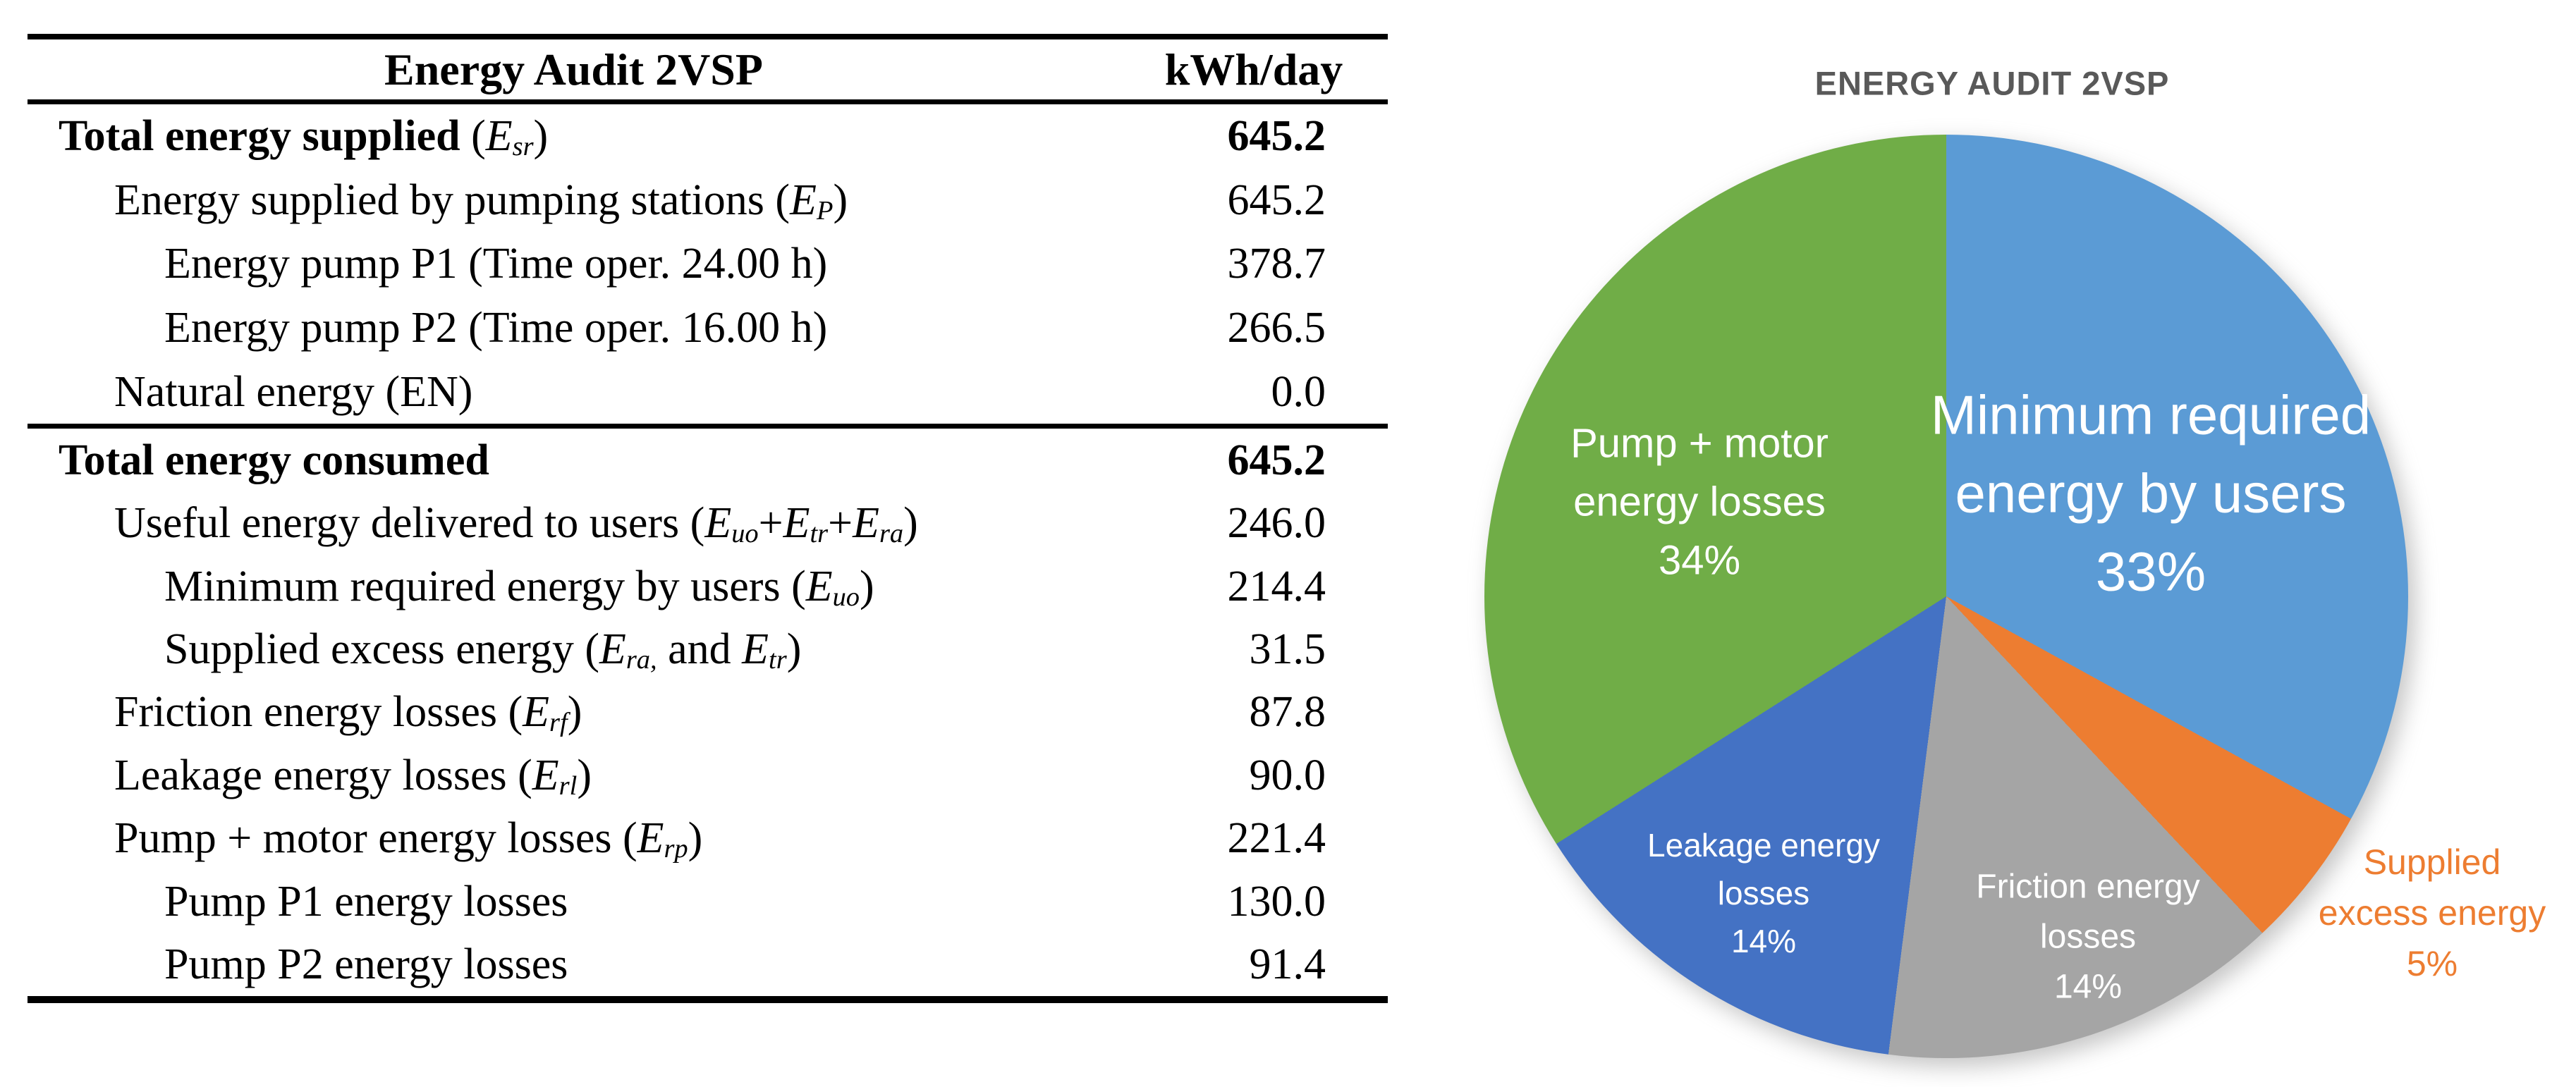  Describe the element at coordinates (708, 102) in the screenshot. I see `table-rule-under-header` at that location.